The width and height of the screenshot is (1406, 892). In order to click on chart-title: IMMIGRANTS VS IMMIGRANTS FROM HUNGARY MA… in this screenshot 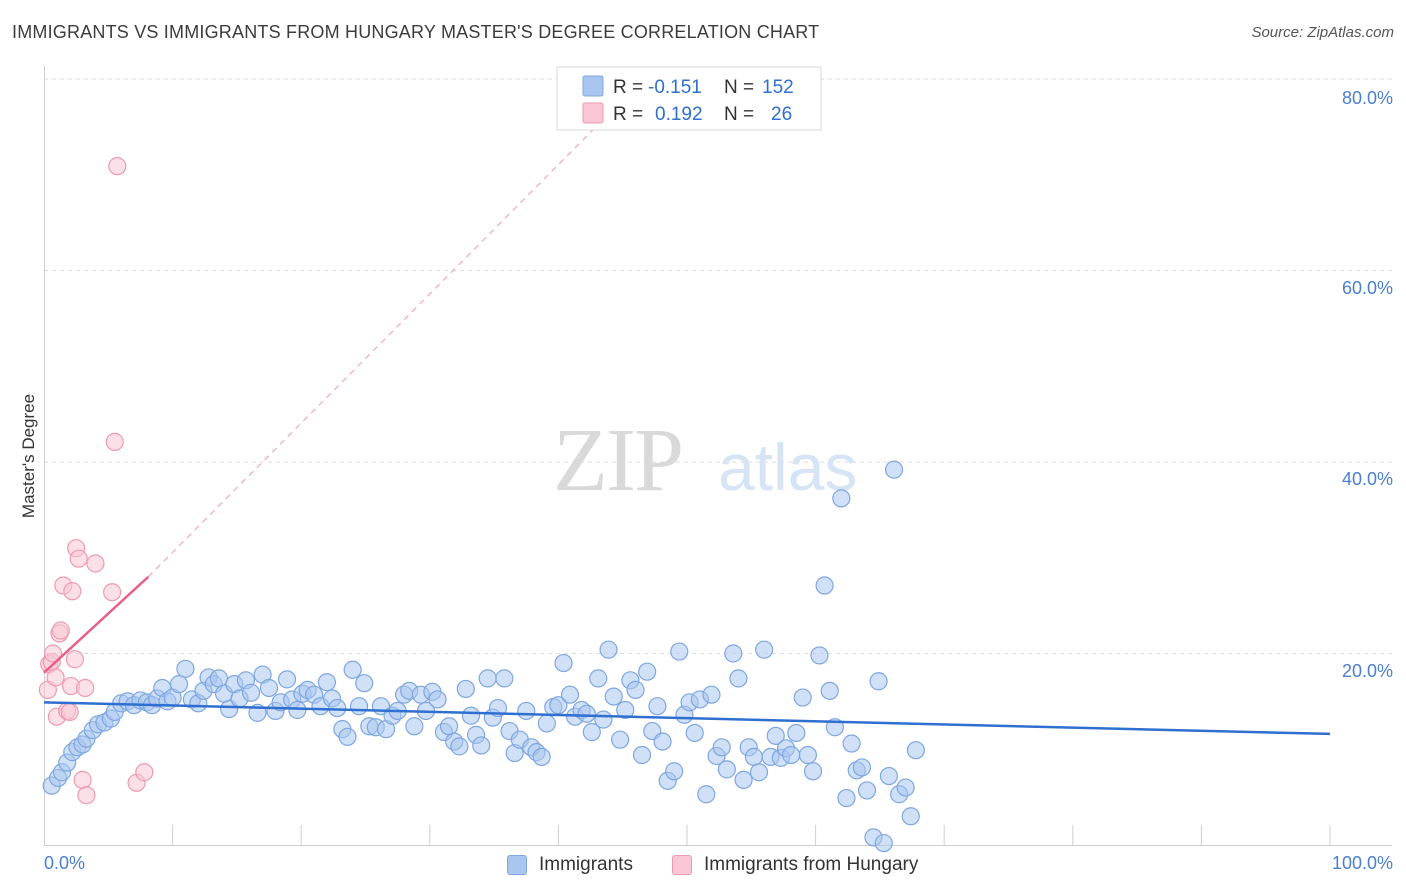, I will do `click(416, 32)`.